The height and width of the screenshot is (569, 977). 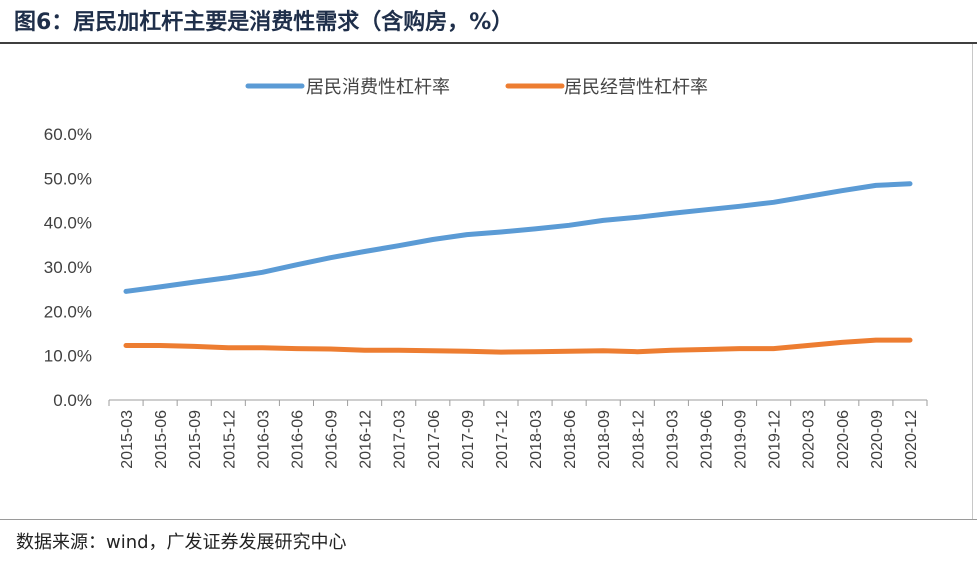 I want to click on x-tick-label: 2015-06, so click(x=161, y=439).